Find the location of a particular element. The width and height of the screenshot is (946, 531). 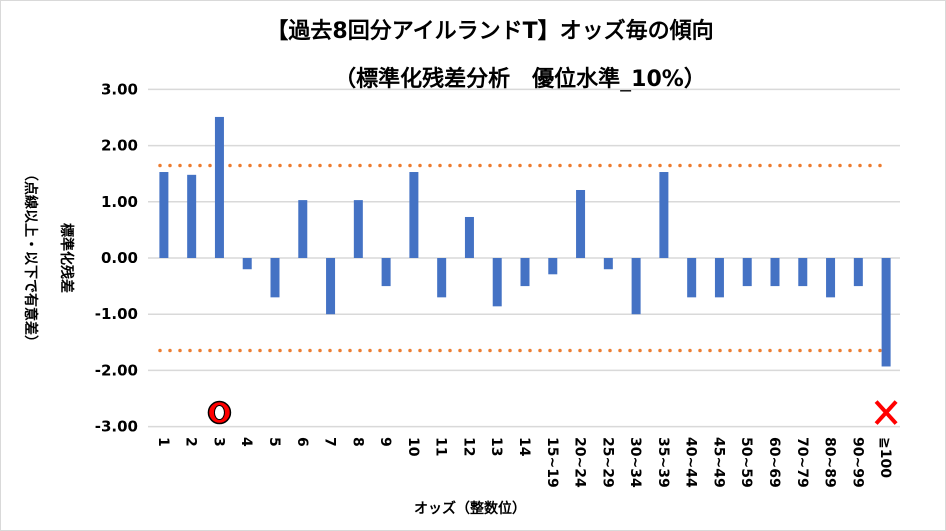

x-tick-label: 6 is located at coordinates (302, 442).